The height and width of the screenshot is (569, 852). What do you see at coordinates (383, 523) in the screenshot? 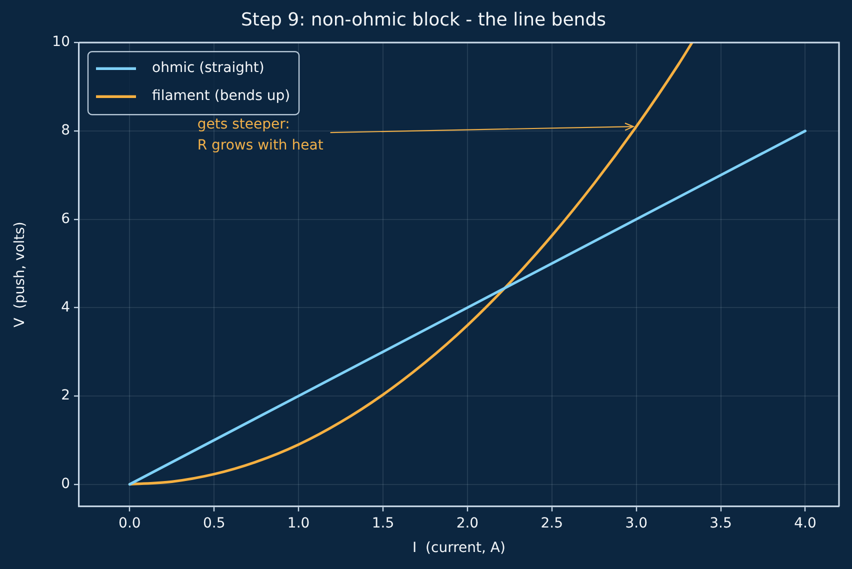
I see `x-tick-label: 1.5` at bounding box center [383, 523].